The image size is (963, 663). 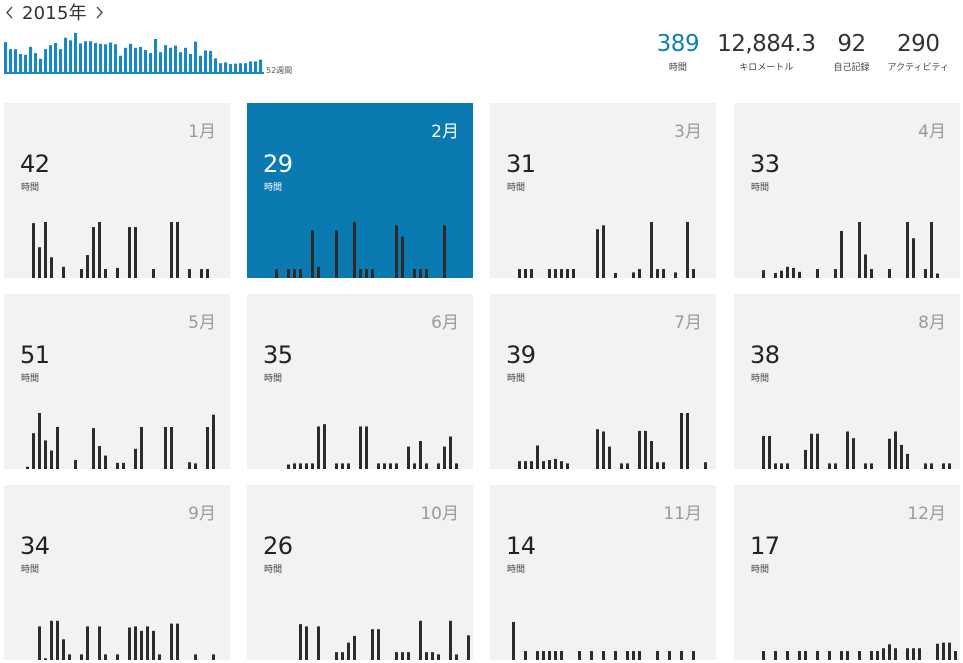 What do you see at coordinates (278, 164) in the screenshot?
I see `month-hours: 29` at bounding box center [278, 164].